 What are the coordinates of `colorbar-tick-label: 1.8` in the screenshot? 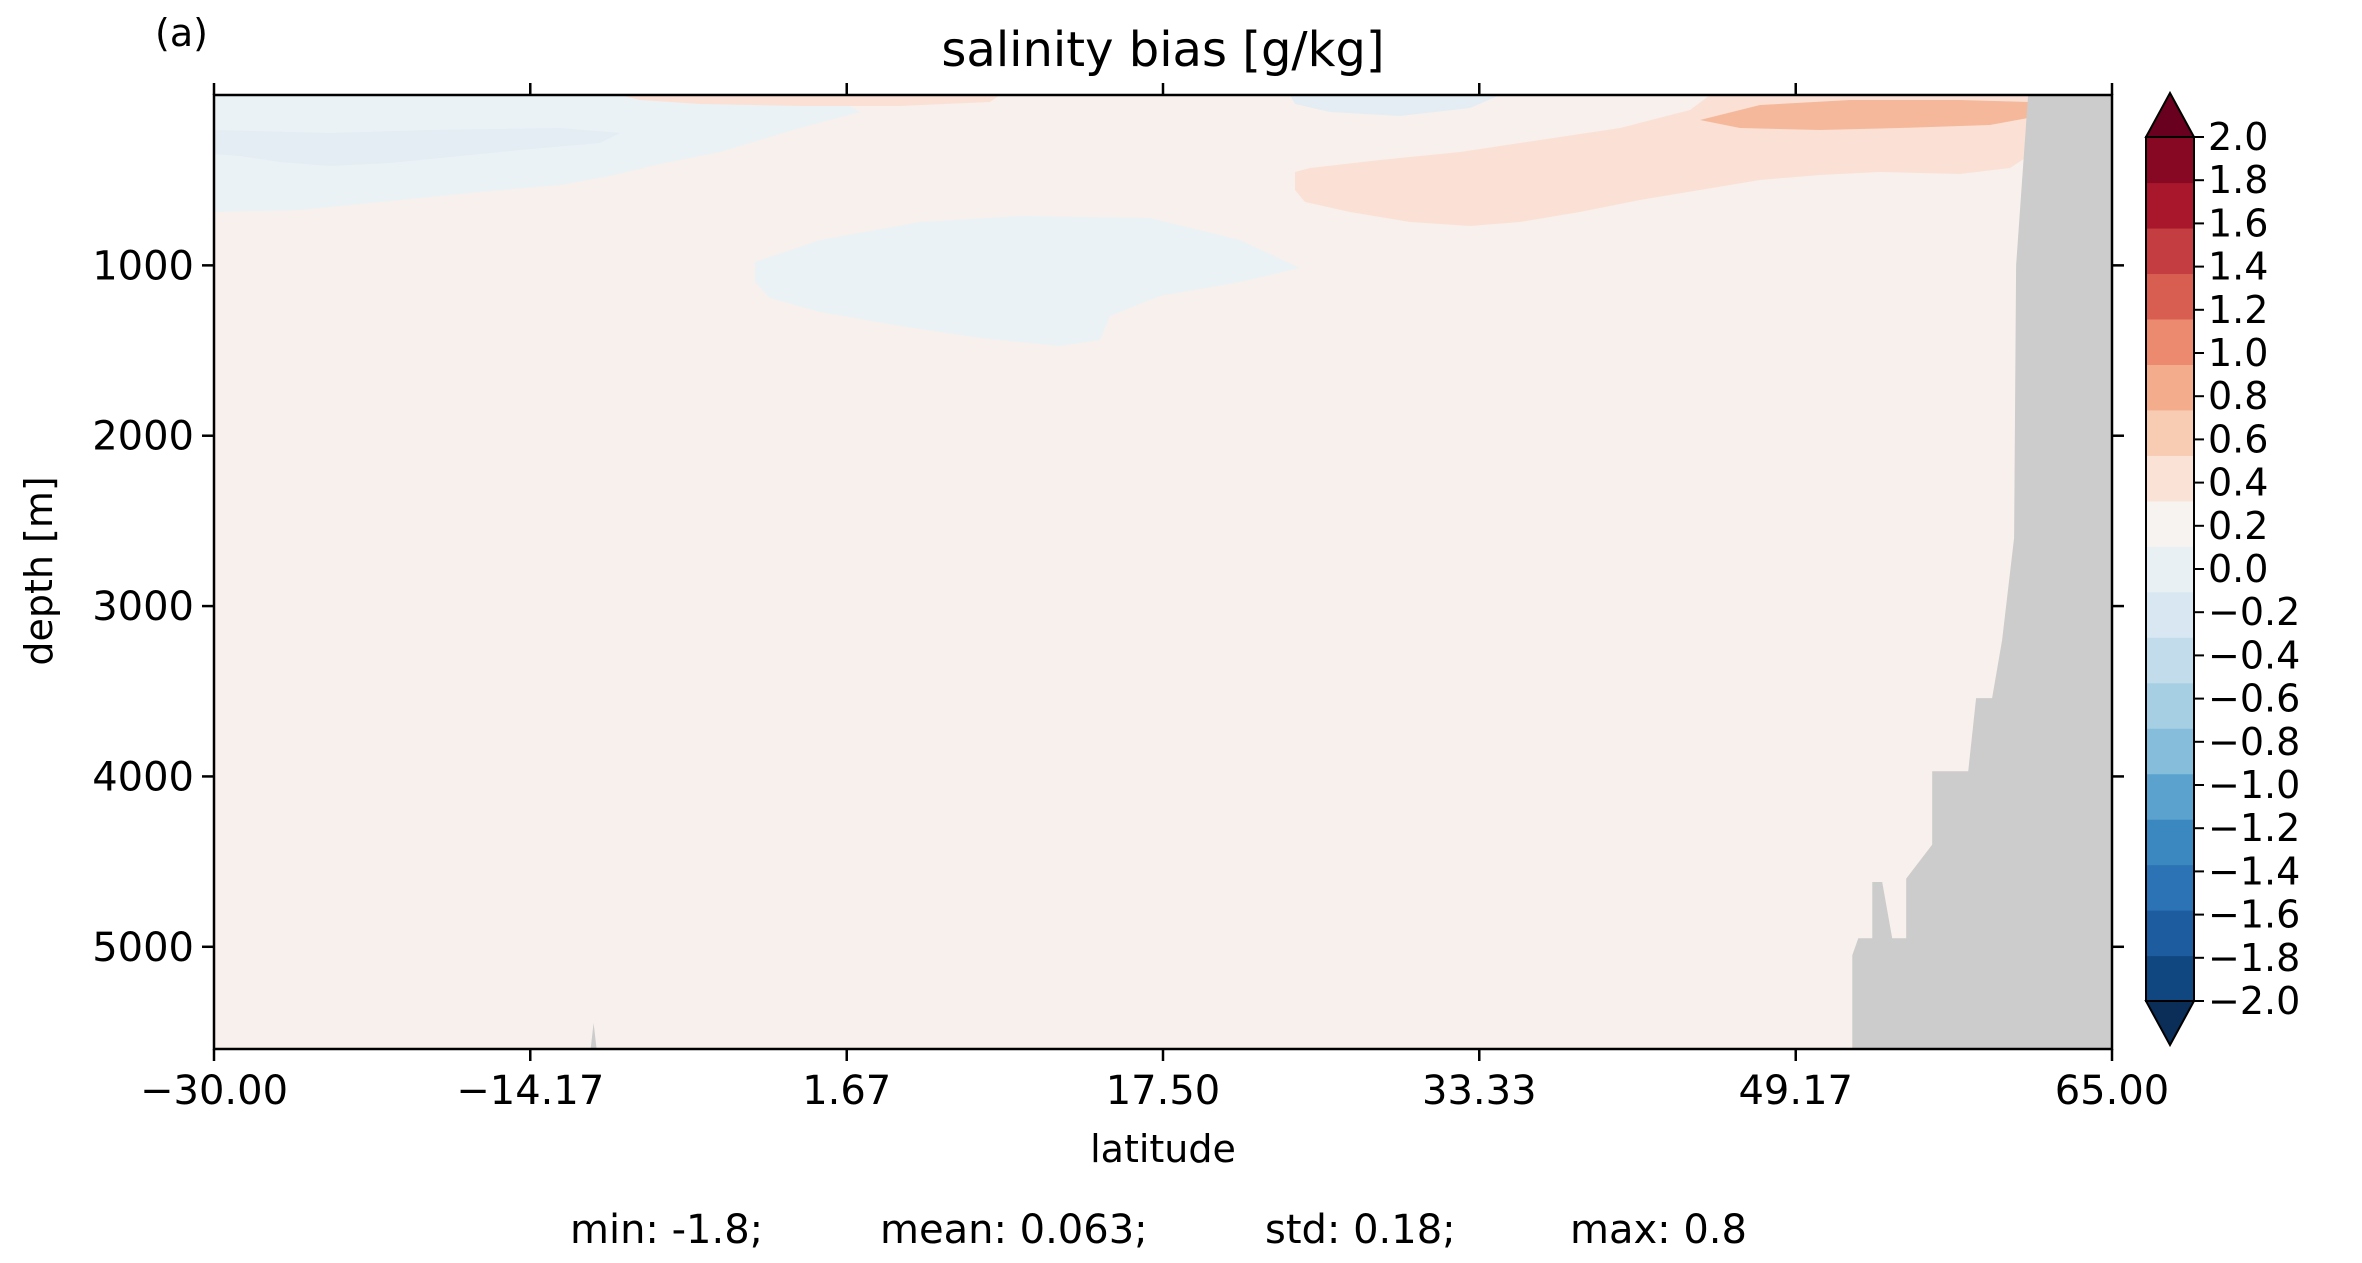 It's located at (2238, 180).